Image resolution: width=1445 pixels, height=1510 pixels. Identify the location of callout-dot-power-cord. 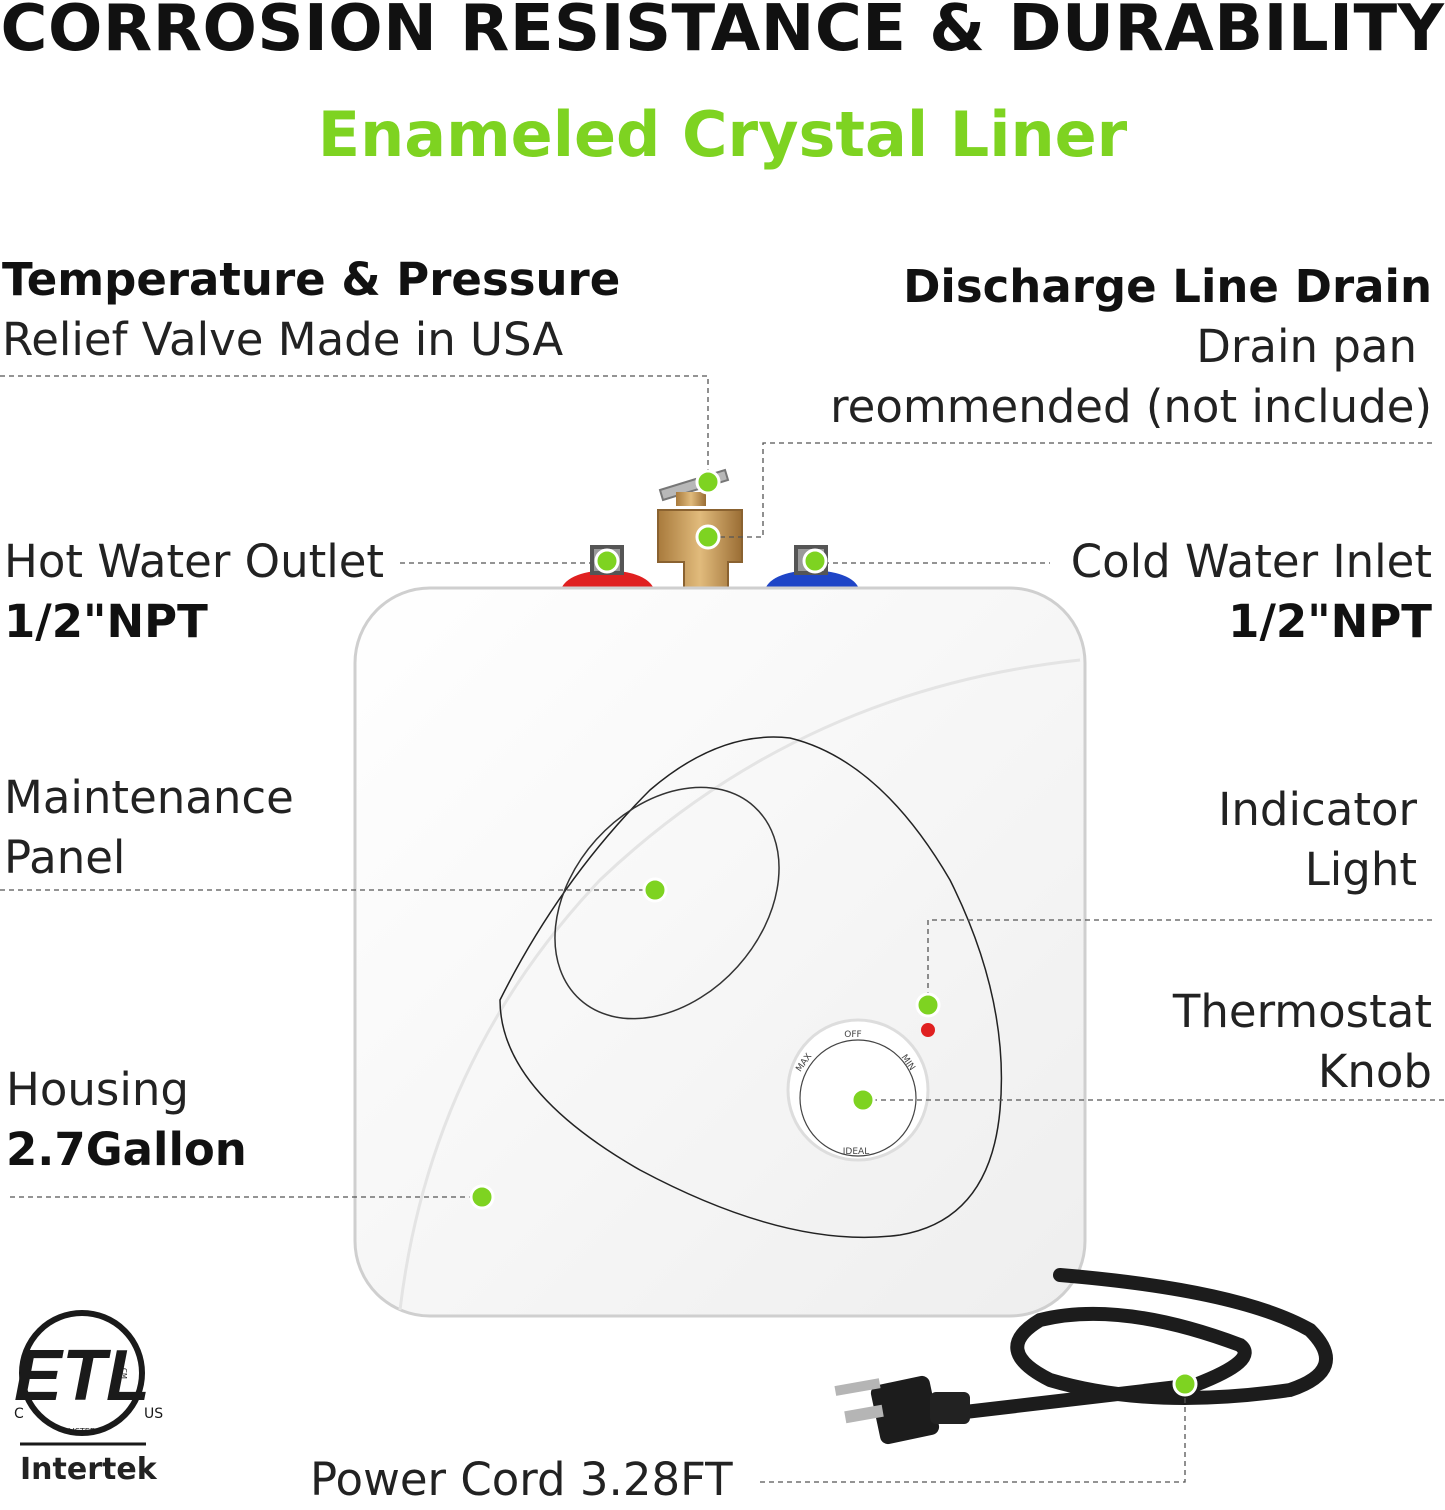
(1185, 1384).